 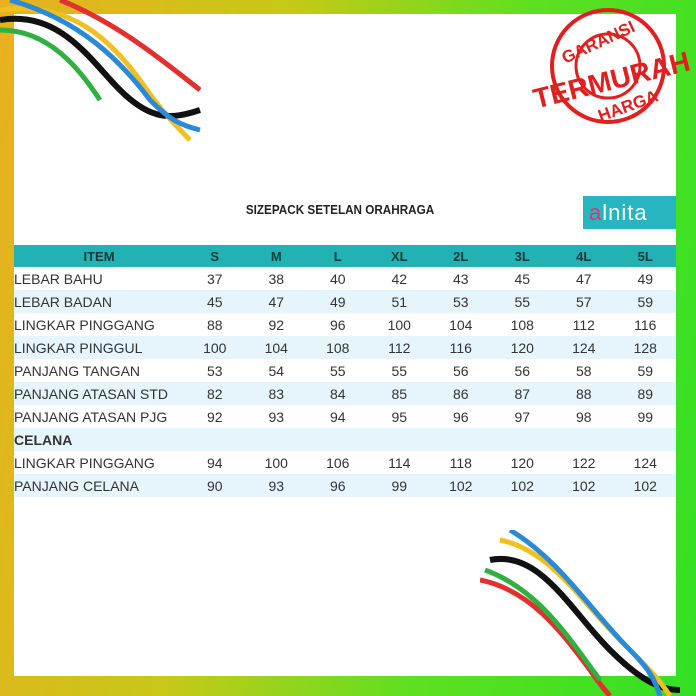 I want to click on table-row: PANJANG ATASAN STD 82 83 84 85 86 87 88 89, so click(x=345, y=393).